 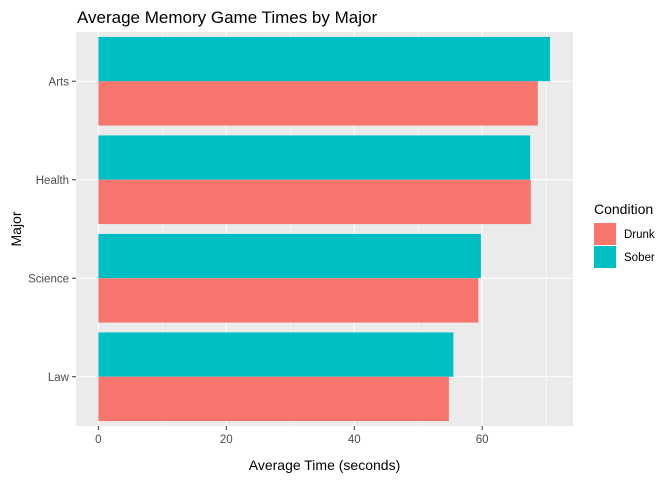 What do you see at coordinates (52, 181) in the screenshot?
I see `y-tick-label: Health` at bounding box center [52, 181].